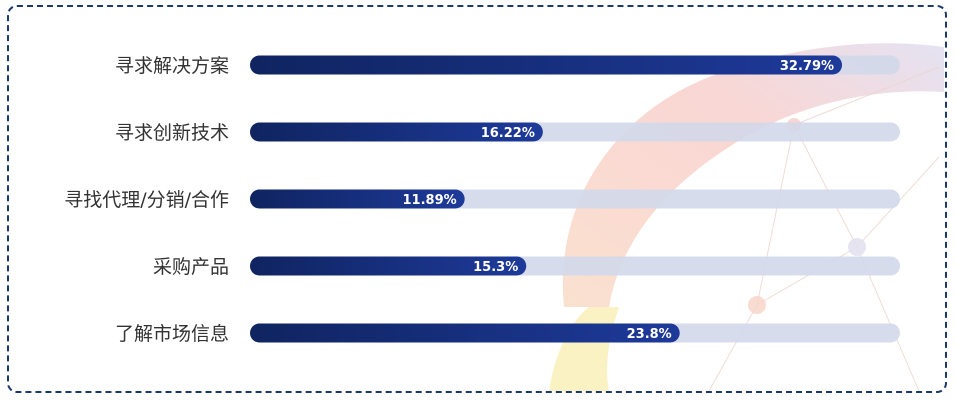 The image size is (956, 405). Describe the element at coordinates (495, 267) in the screenshot. I see `value-label: 15.3%` at that location.